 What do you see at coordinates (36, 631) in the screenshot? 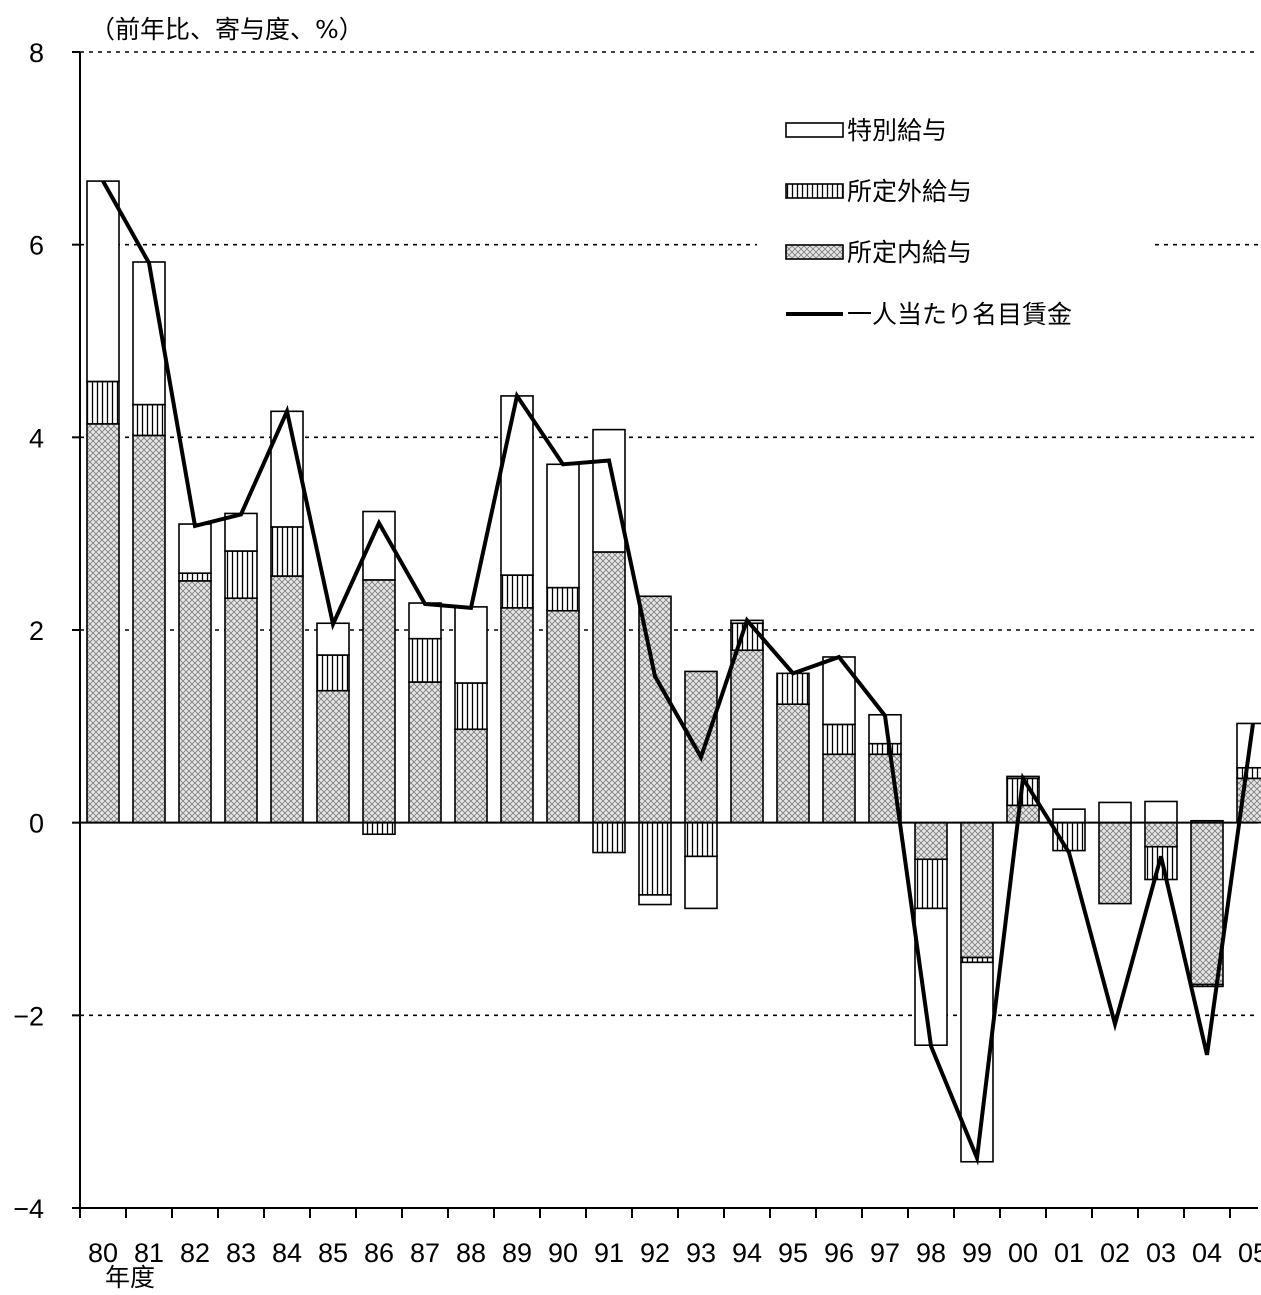
I see `y-tick-label: 2` at bounding box center [36, 631].